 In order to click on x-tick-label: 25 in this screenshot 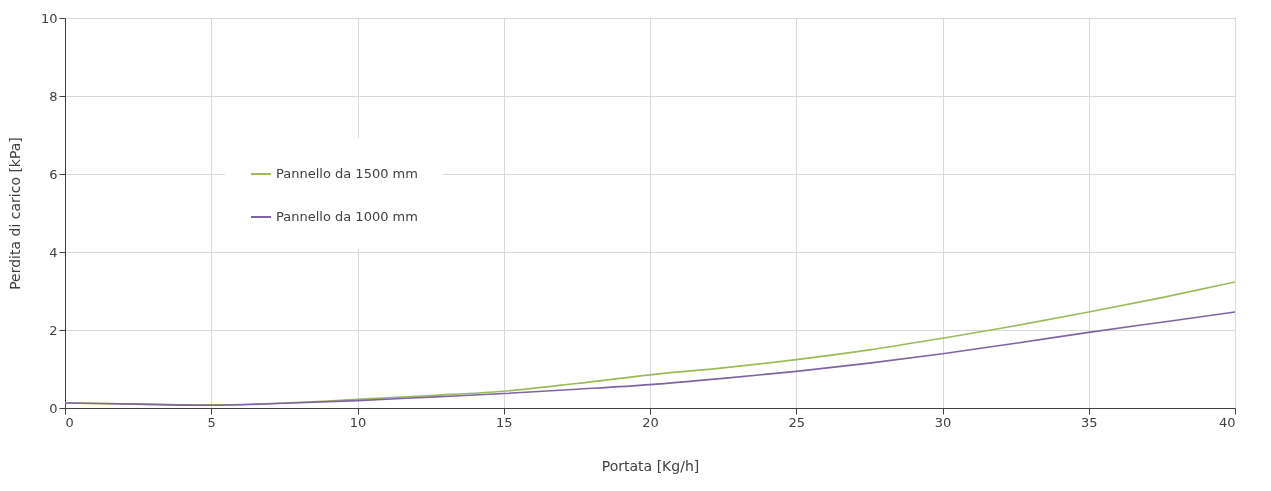, I will do `click(797, 422)`.